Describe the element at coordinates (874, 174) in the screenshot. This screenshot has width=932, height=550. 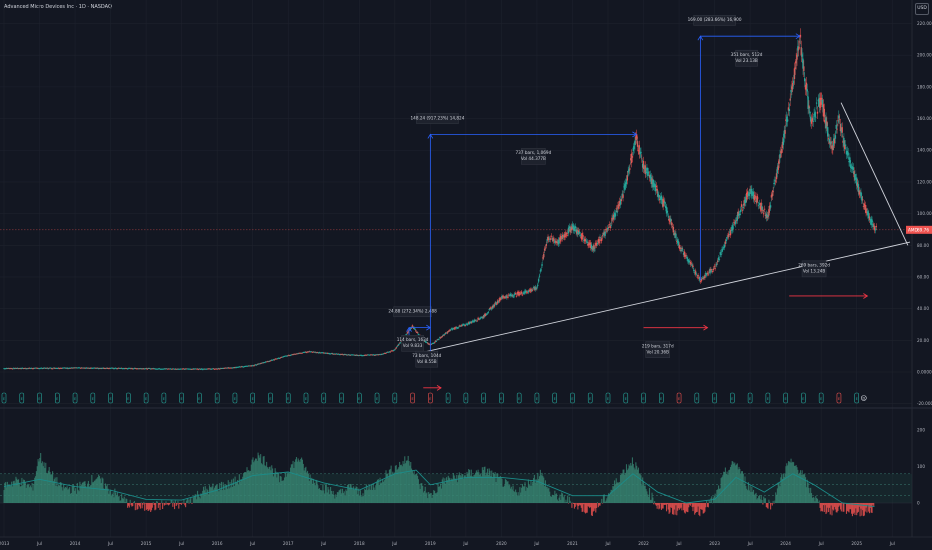
I see `trendline-resistance` at that location.